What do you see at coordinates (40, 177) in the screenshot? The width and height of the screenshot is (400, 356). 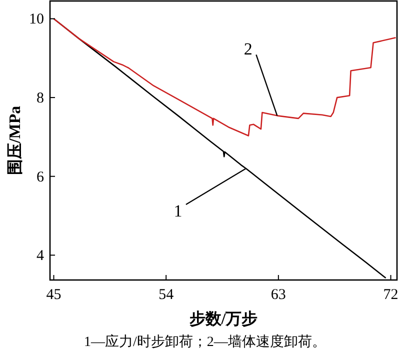 I see `y-tick-label: 6` at bounding box center [40, 177].